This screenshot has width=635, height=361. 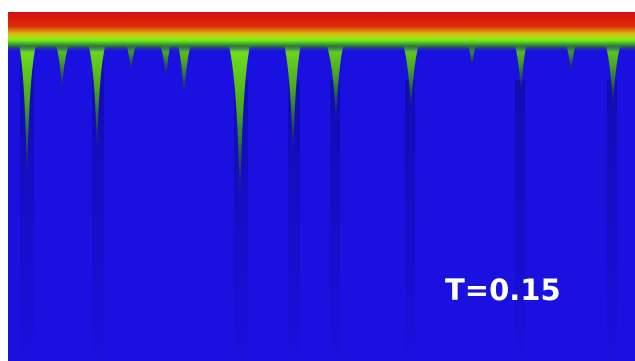 What do you see at coordinates (321, 32) in the screenshot?
I see `top-band` at bounding box center [321, 32].